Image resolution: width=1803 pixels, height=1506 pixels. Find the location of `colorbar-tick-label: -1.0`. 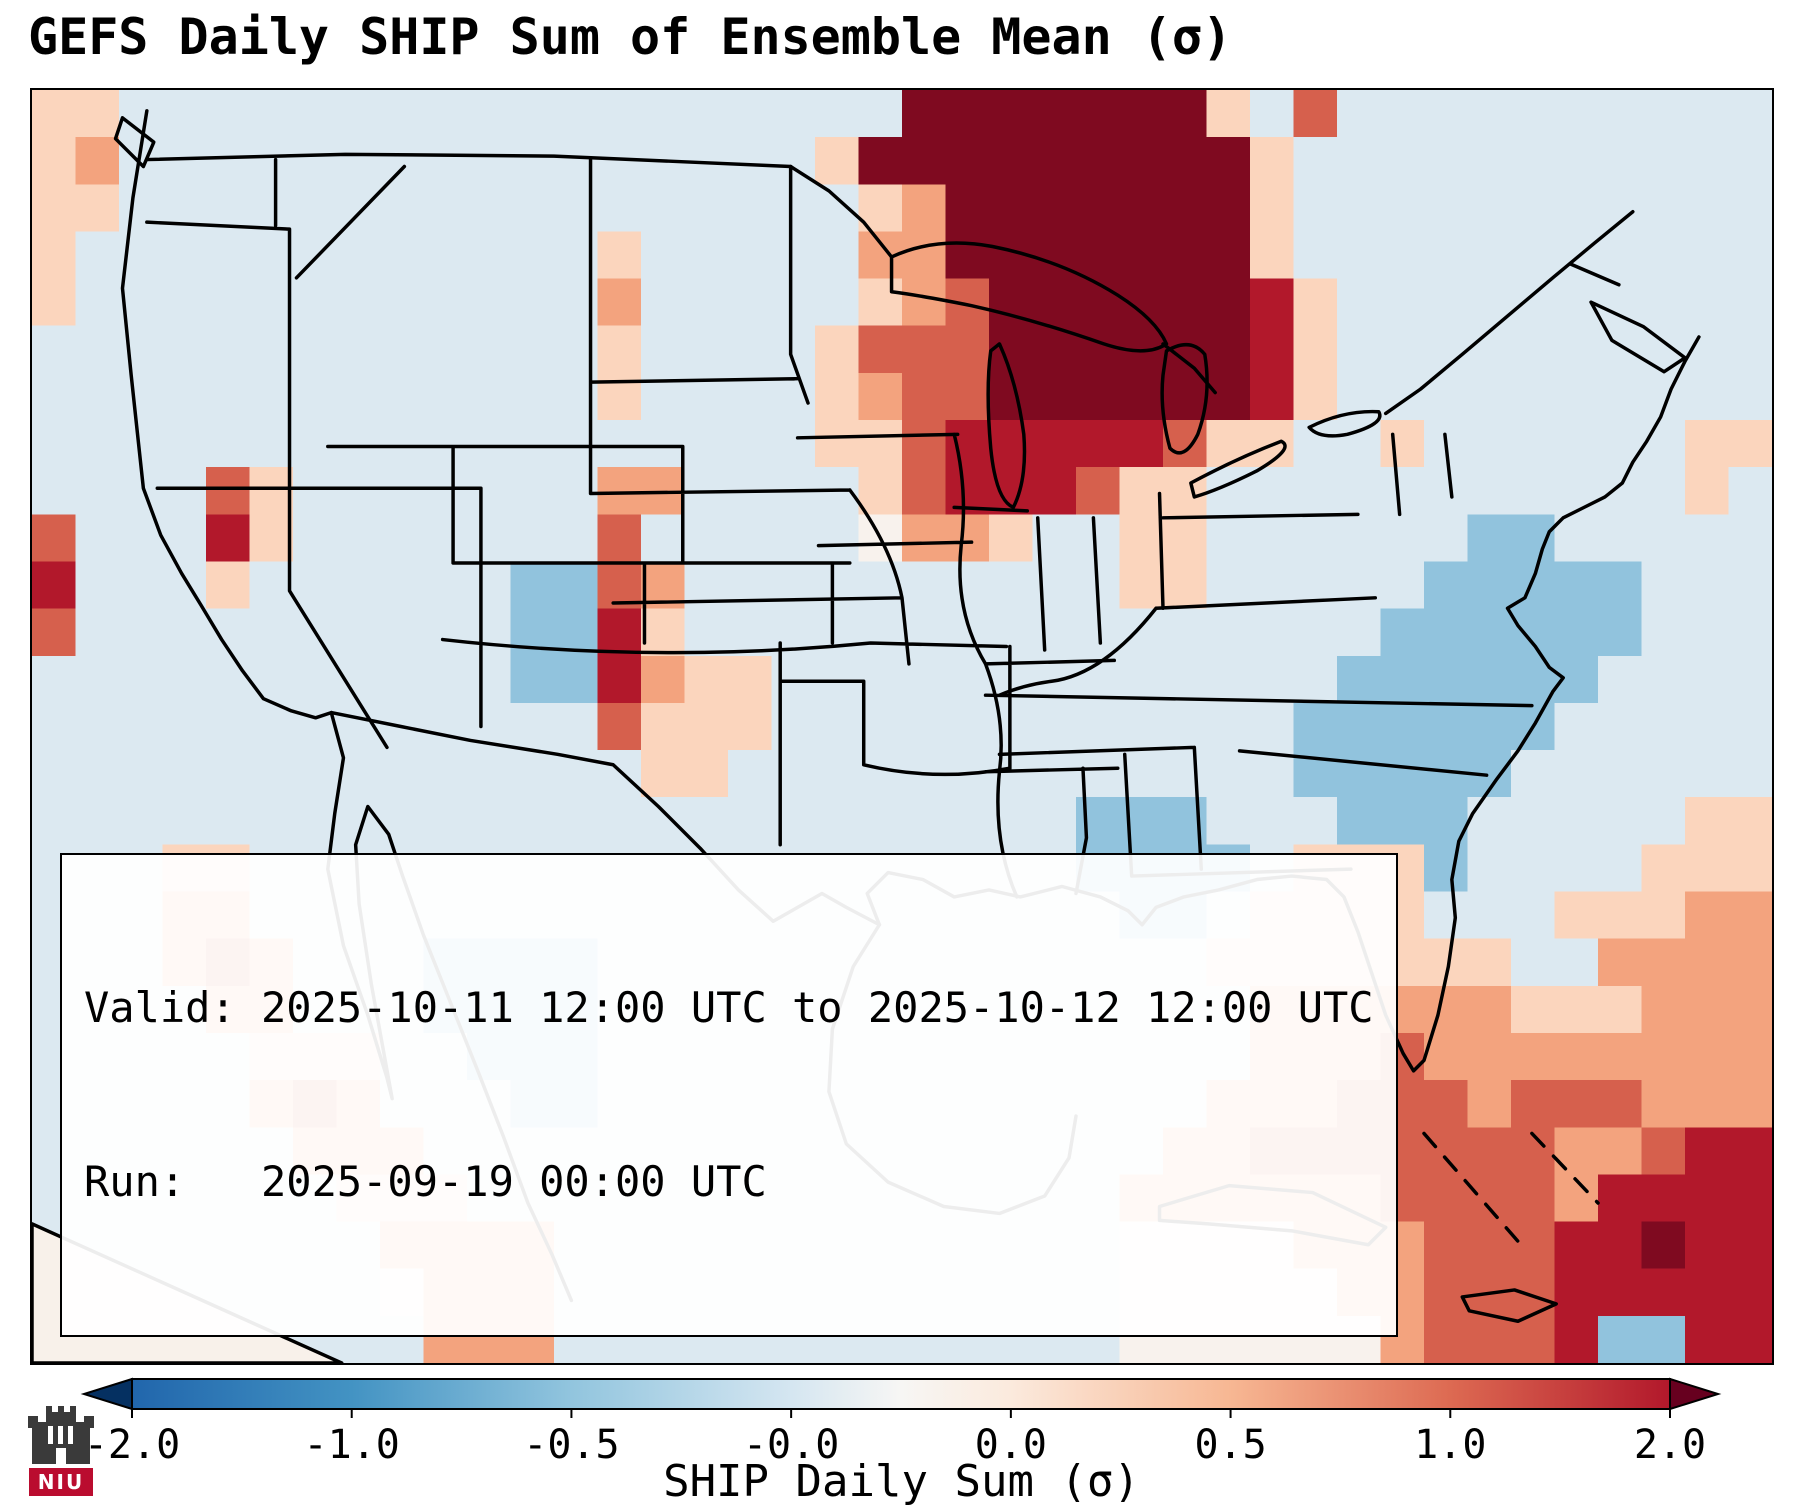

colorbar-tick-label: -1.0 is located at coordinates (351, 1445).